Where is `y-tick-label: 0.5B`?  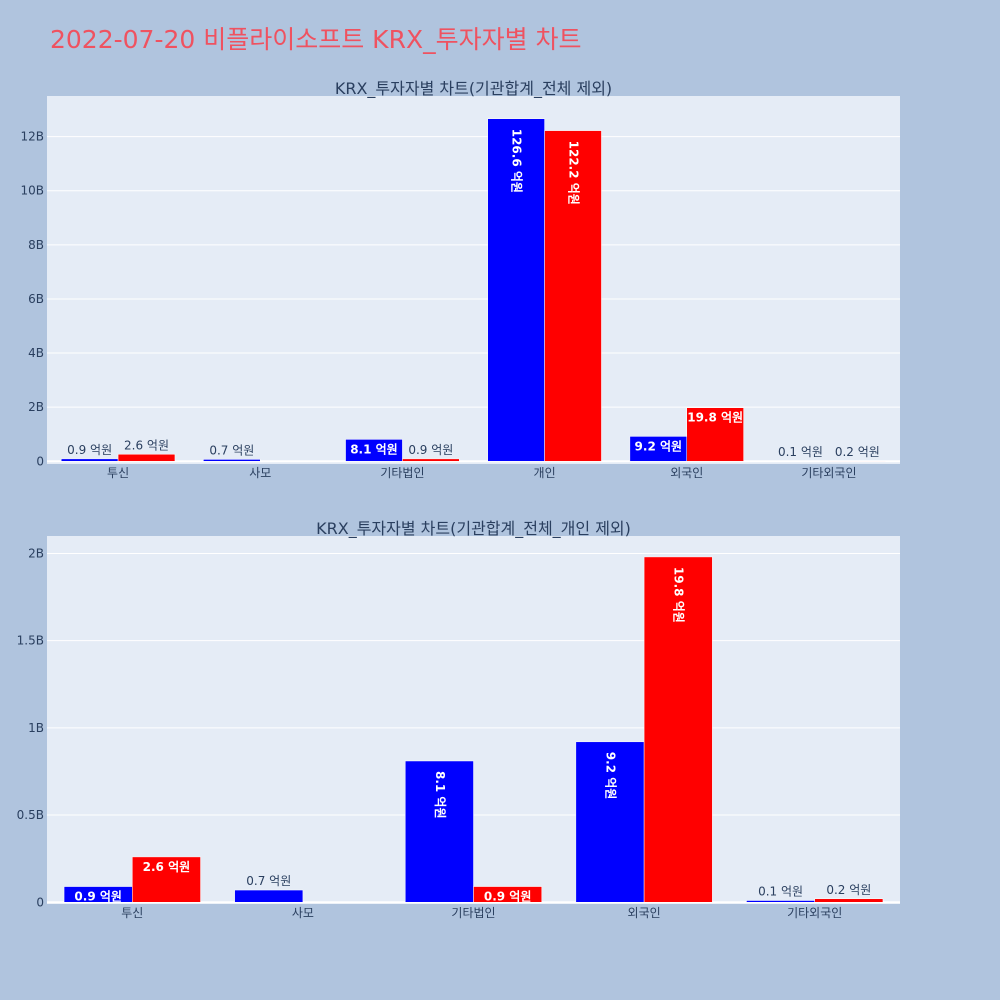
y-tick-label: 0.5B is located at coordinates (30, 815).